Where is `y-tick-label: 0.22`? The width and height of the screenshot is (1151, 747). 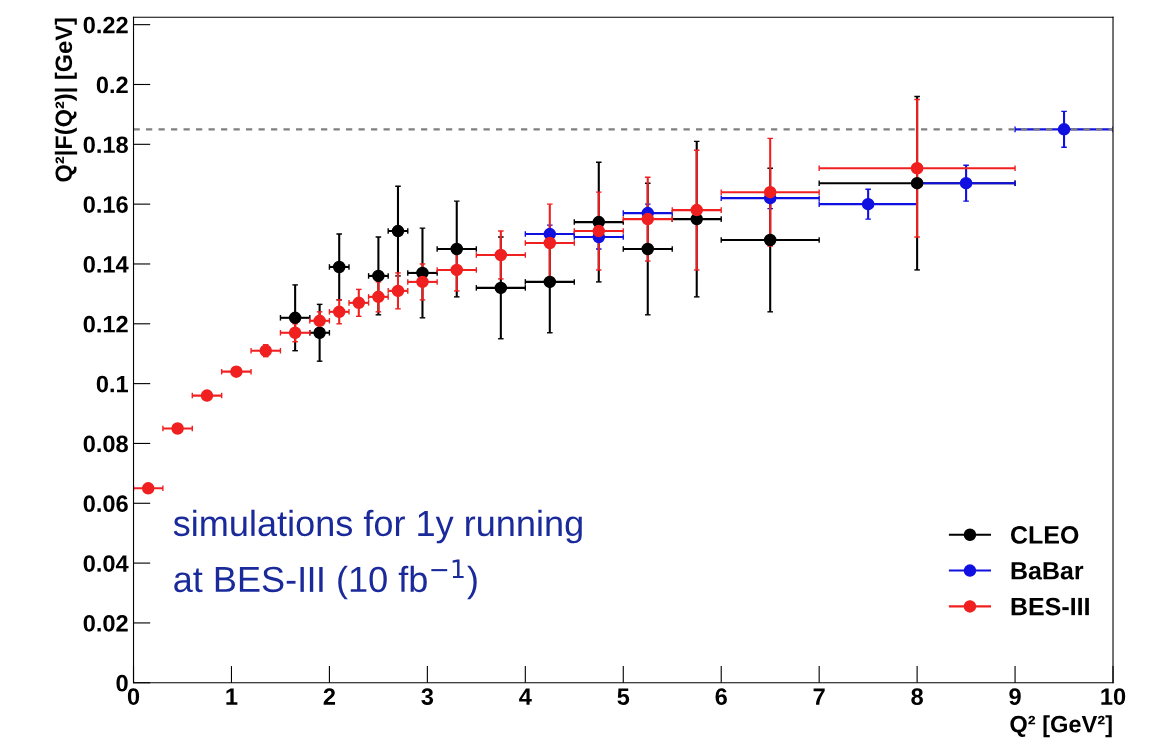
y-tick-label: 0.22 is located at coordinates (105, 25).